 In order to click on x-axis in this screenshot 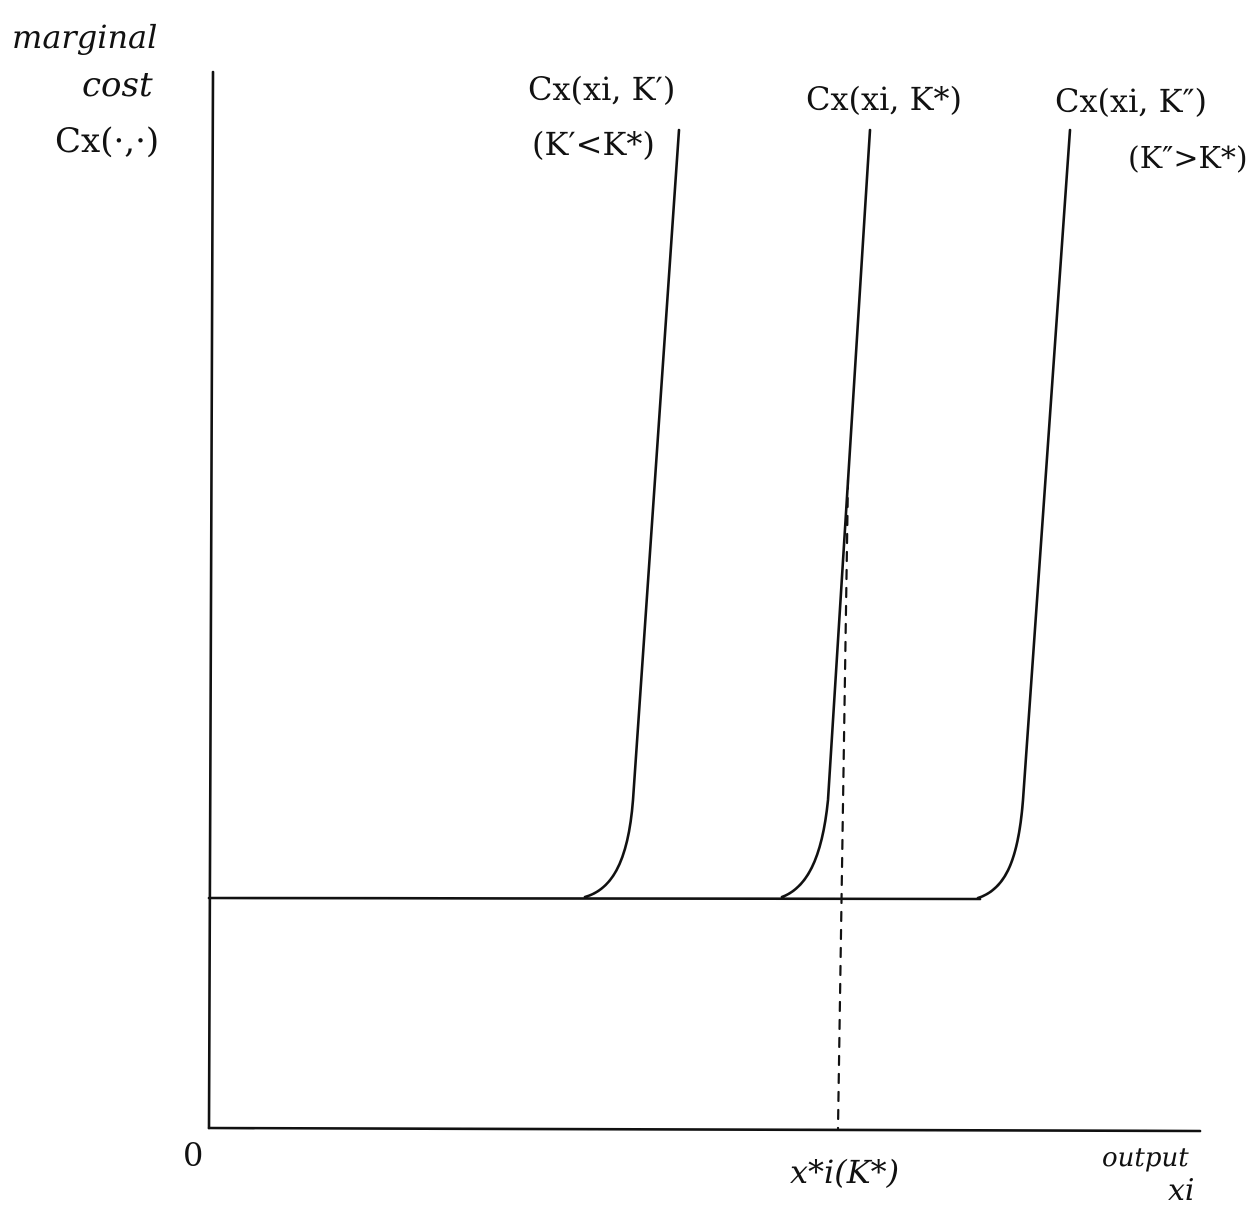, I will do `click(704, 1129)`.